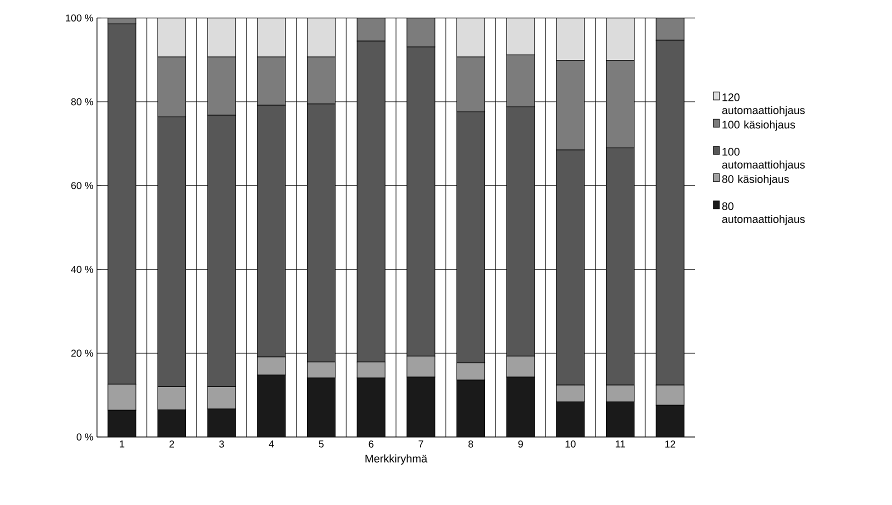 This screenshot has height=505, width=892. Describe the element at coordinates (620, 444) in the screenshot. I see `x-tick-label: 11` at that location.